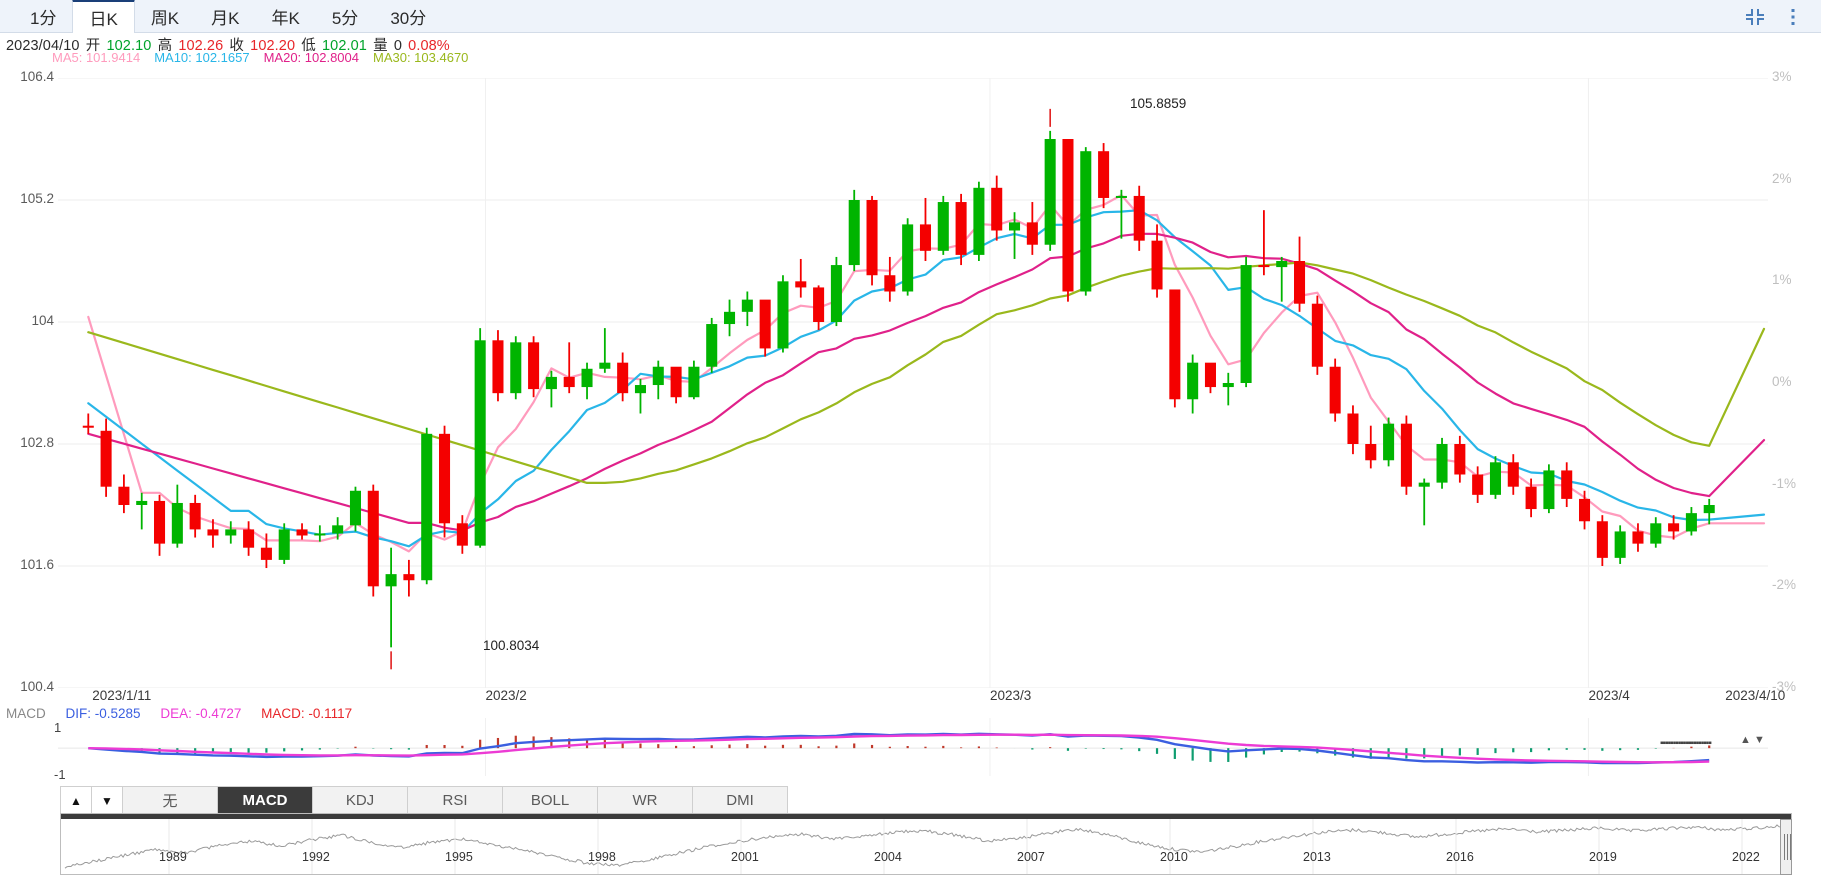 Image resolution: width=1821 pixels, height=883 pixels. I want to click on percent-tick-2: -1%, so click(1784, 483).